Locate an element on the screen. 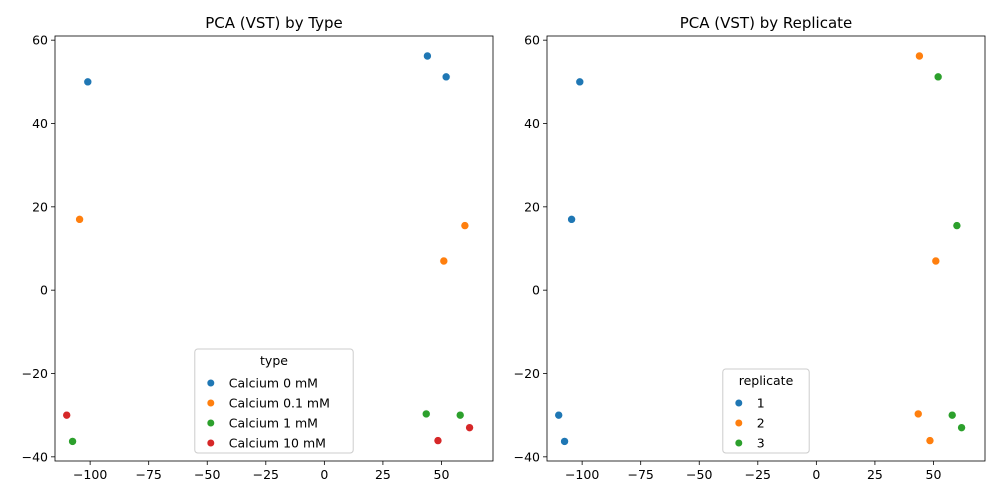 The width and height of the screenshot is (1000, 504). chart-title: PCA (VST) by Replicate is located at coordinates (766, 23).